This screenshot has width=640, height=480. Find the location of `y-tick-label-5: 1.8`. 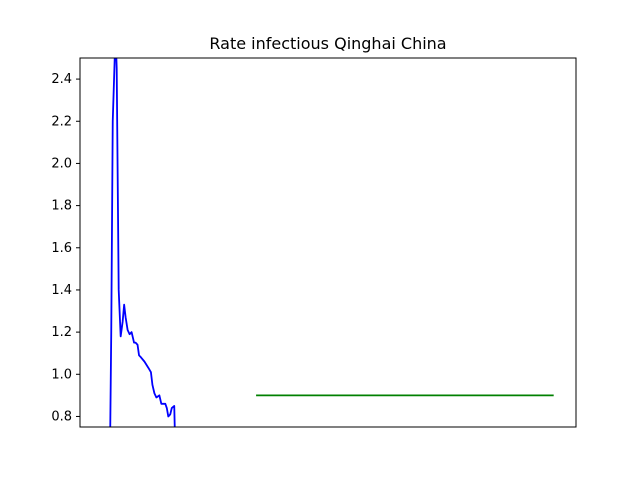

y-tick-label-5: 1.8 is located at coordinates (61, 206).